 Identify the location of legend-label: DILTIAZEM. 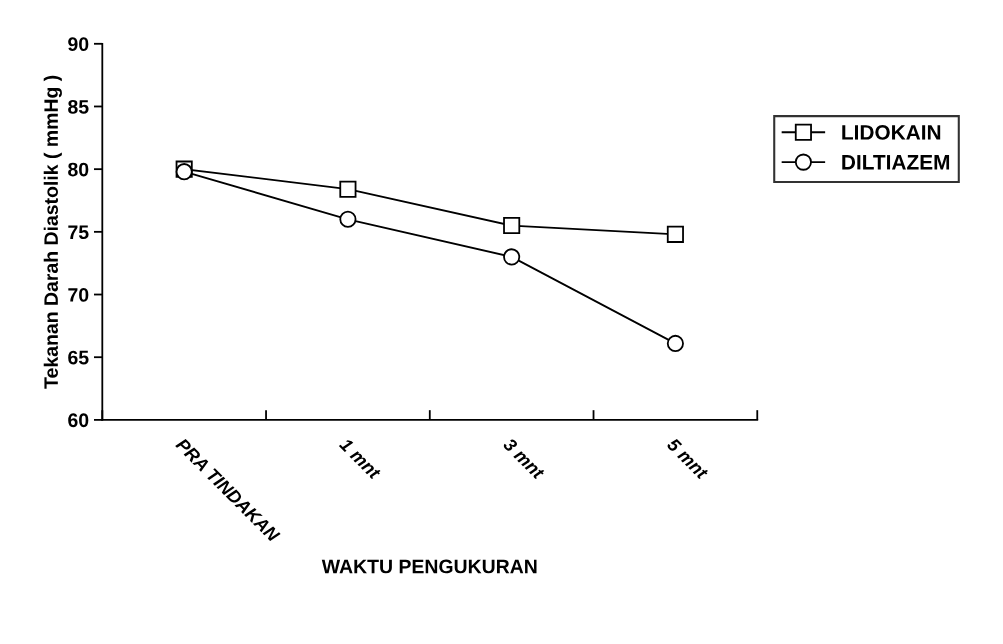
(896, 162).